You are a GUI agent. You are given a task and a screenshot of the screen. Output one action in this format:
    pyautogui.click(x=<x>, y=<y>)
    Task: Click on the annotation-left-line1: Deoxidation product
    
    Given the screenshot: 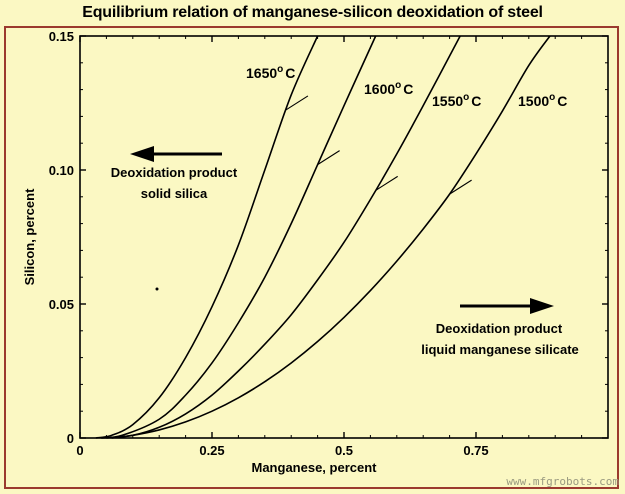 What is the action you would take?
    pyautogui.click(x=174, y=172)
    